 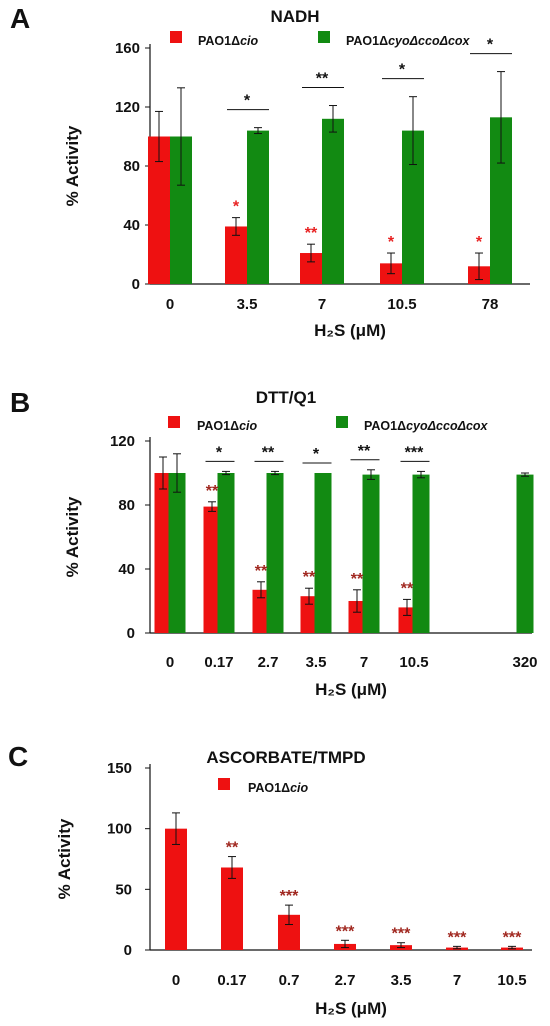 What do you see at coordinates (119, 829) in the screenshot?
I see `y-tick-label: 100` at bounding box center [119, 829].